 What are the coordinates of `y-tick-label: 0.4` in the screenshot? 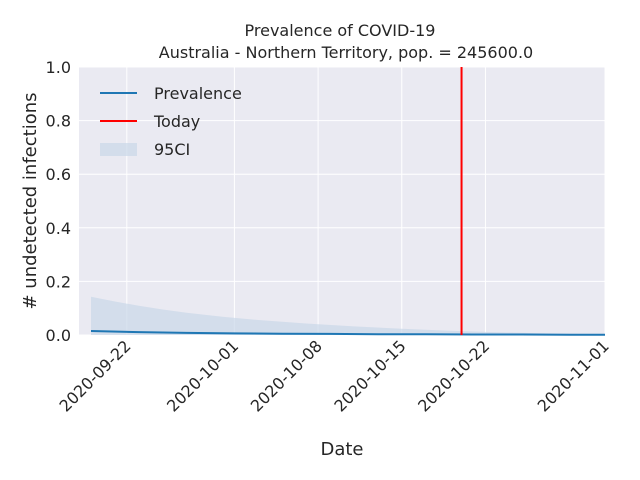 It's located at (58, 228).